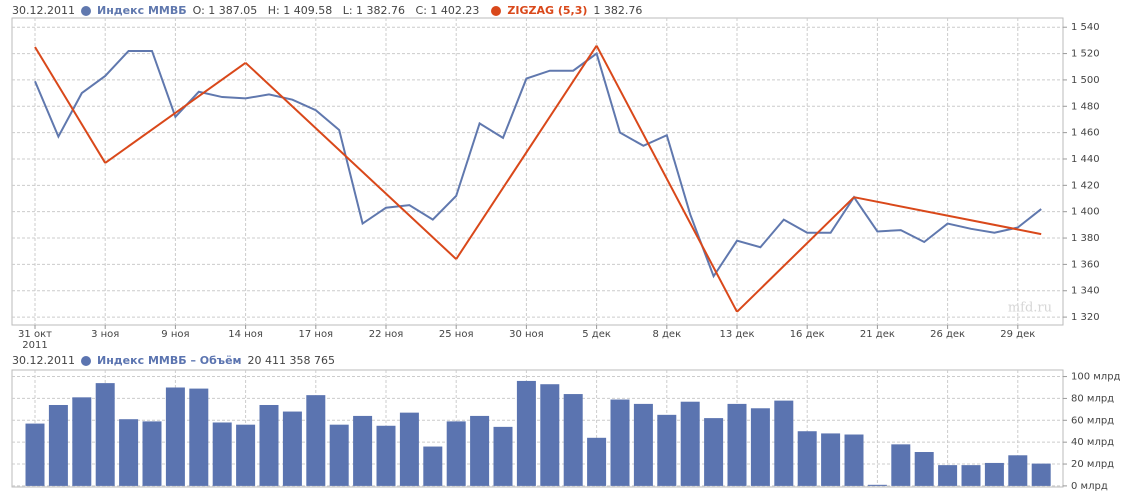  What do you see at coordinates (1092, 420) in the screenshot?
I see `y-tick-label: 60 млрд` at bounding box center [1092, 420].